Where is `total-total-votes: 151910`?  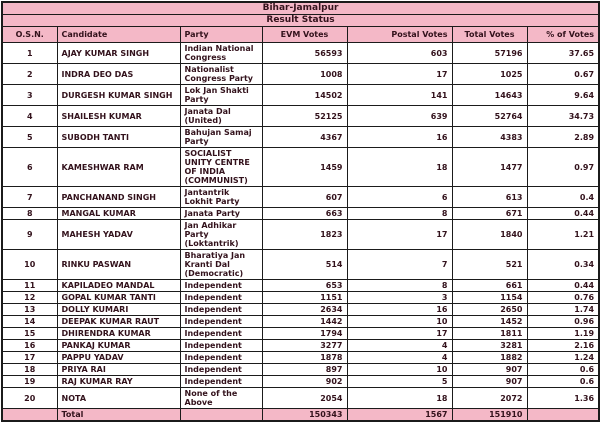 total-total-votes: 151910 is located at coordinates (489, 415).